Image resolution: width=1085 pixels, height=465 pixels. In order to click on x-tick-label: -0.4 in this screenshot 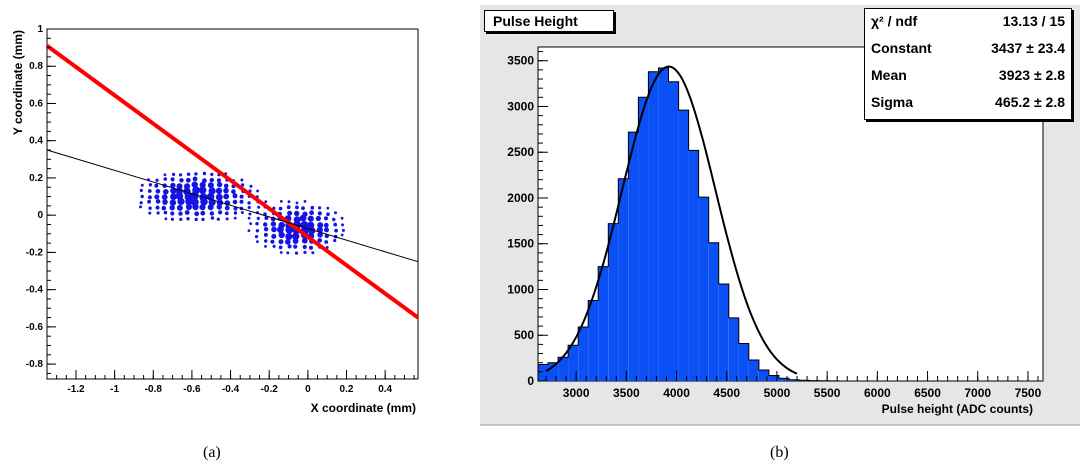, I will do `click(231, 389)`.